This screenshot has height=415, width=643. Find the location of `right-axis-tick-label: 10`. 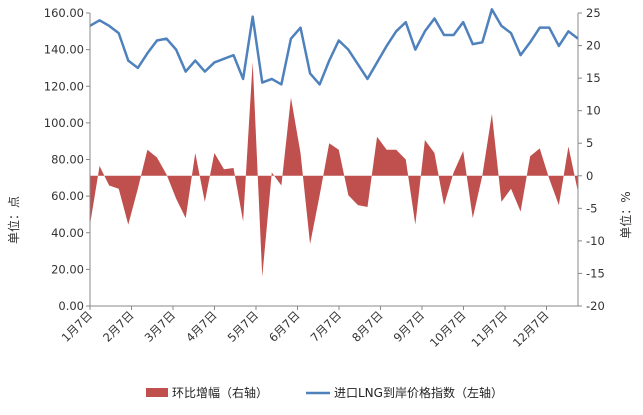

right-axis-tick-label: 10 is located at coordinates (593, 111).